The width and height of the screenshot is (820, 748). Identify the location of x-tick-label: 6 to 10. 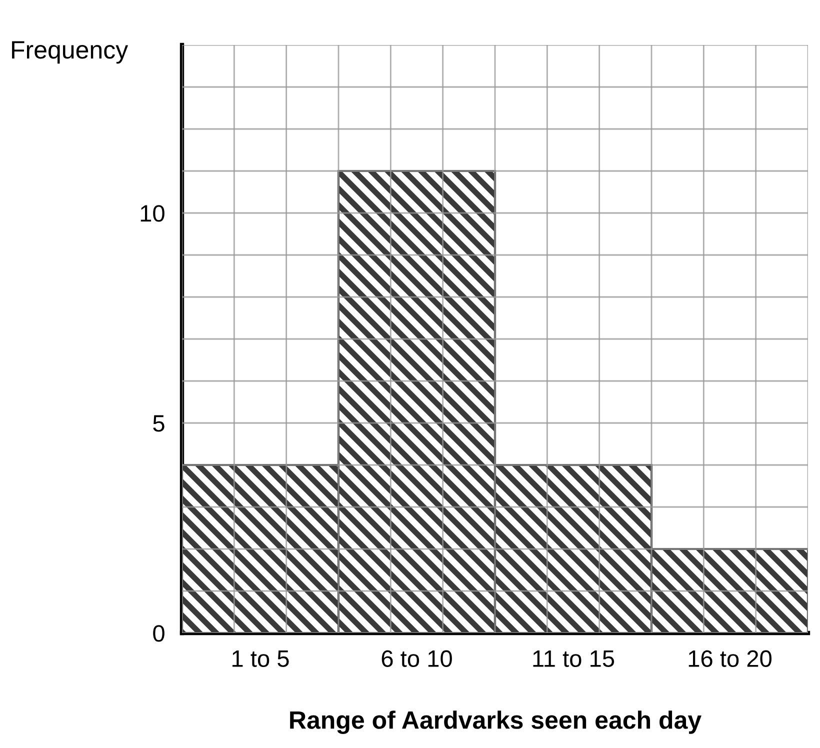
(417, 659).